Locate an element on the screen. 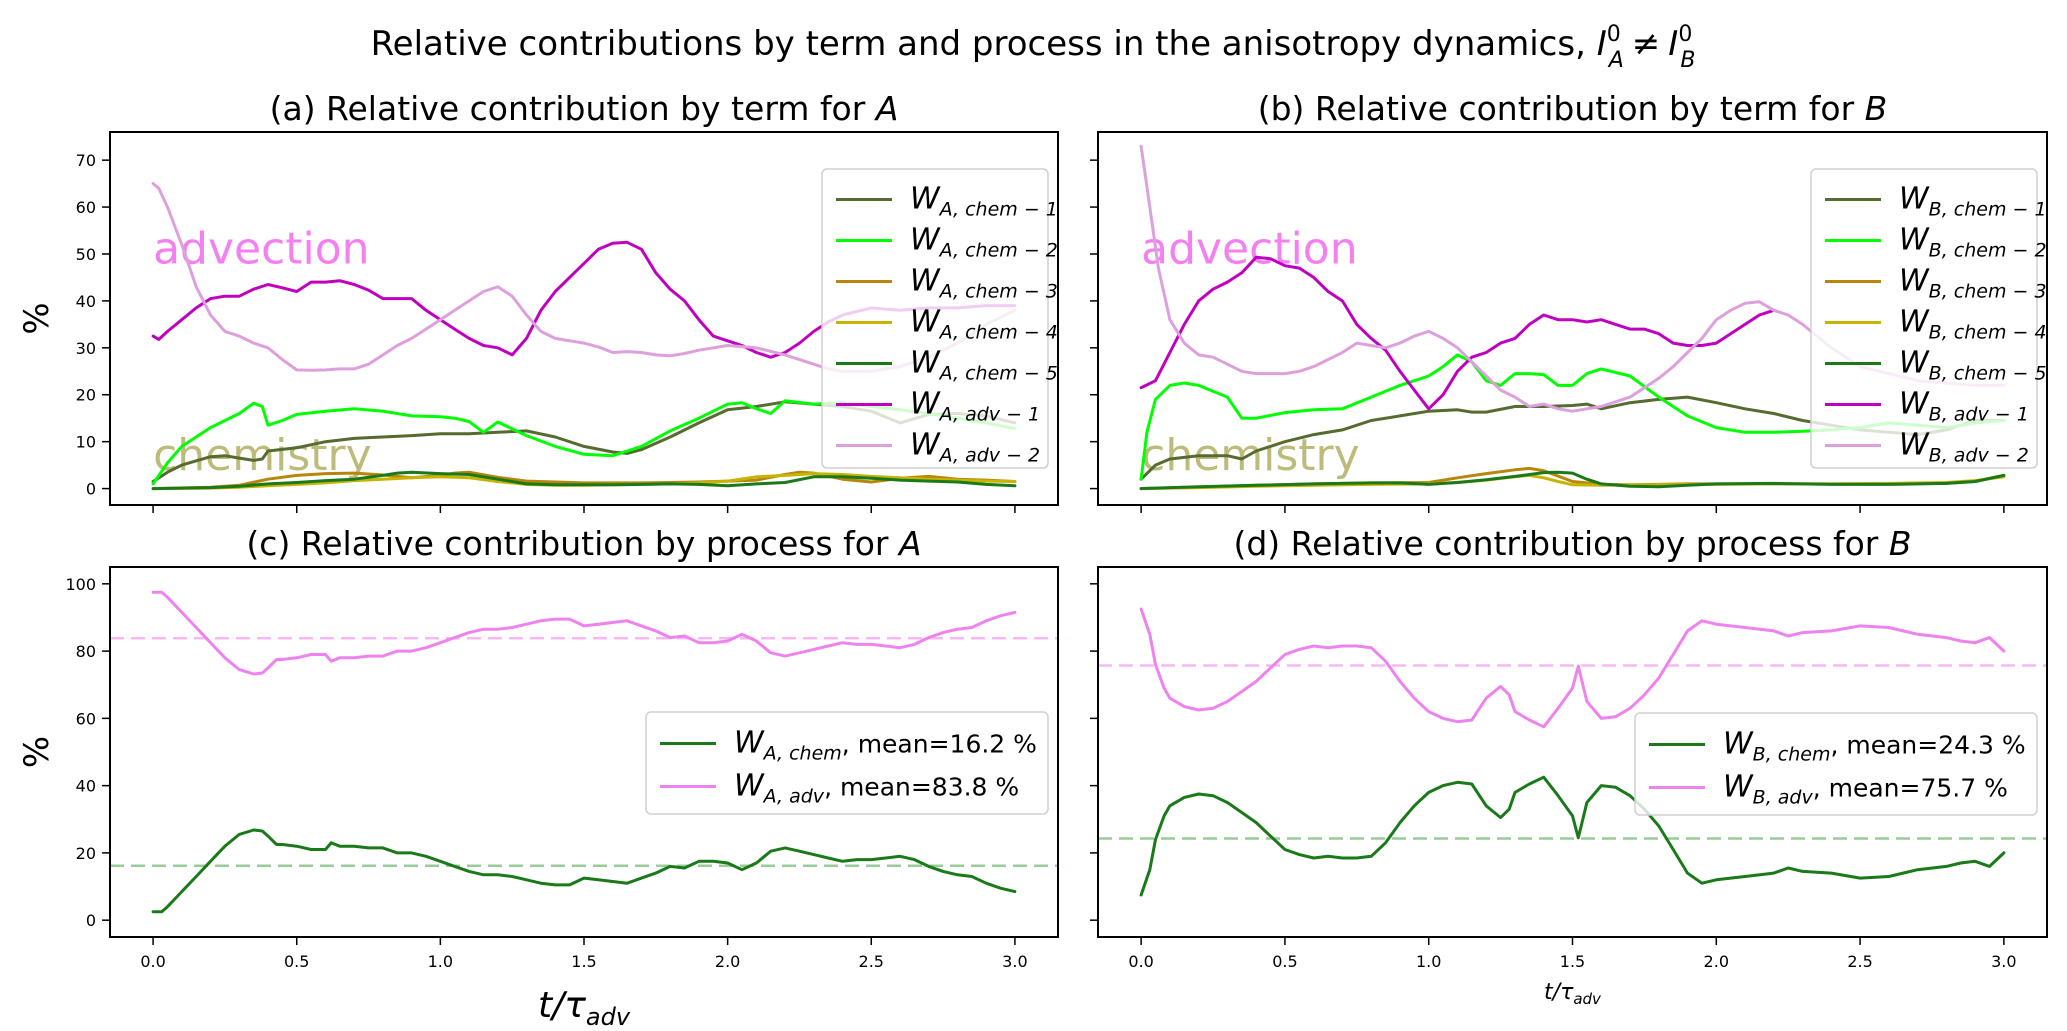 The height and width of the screenshot is (1031, 2067). suptitle-math-rhs-sub: B is located at coordinates (1687, 60).